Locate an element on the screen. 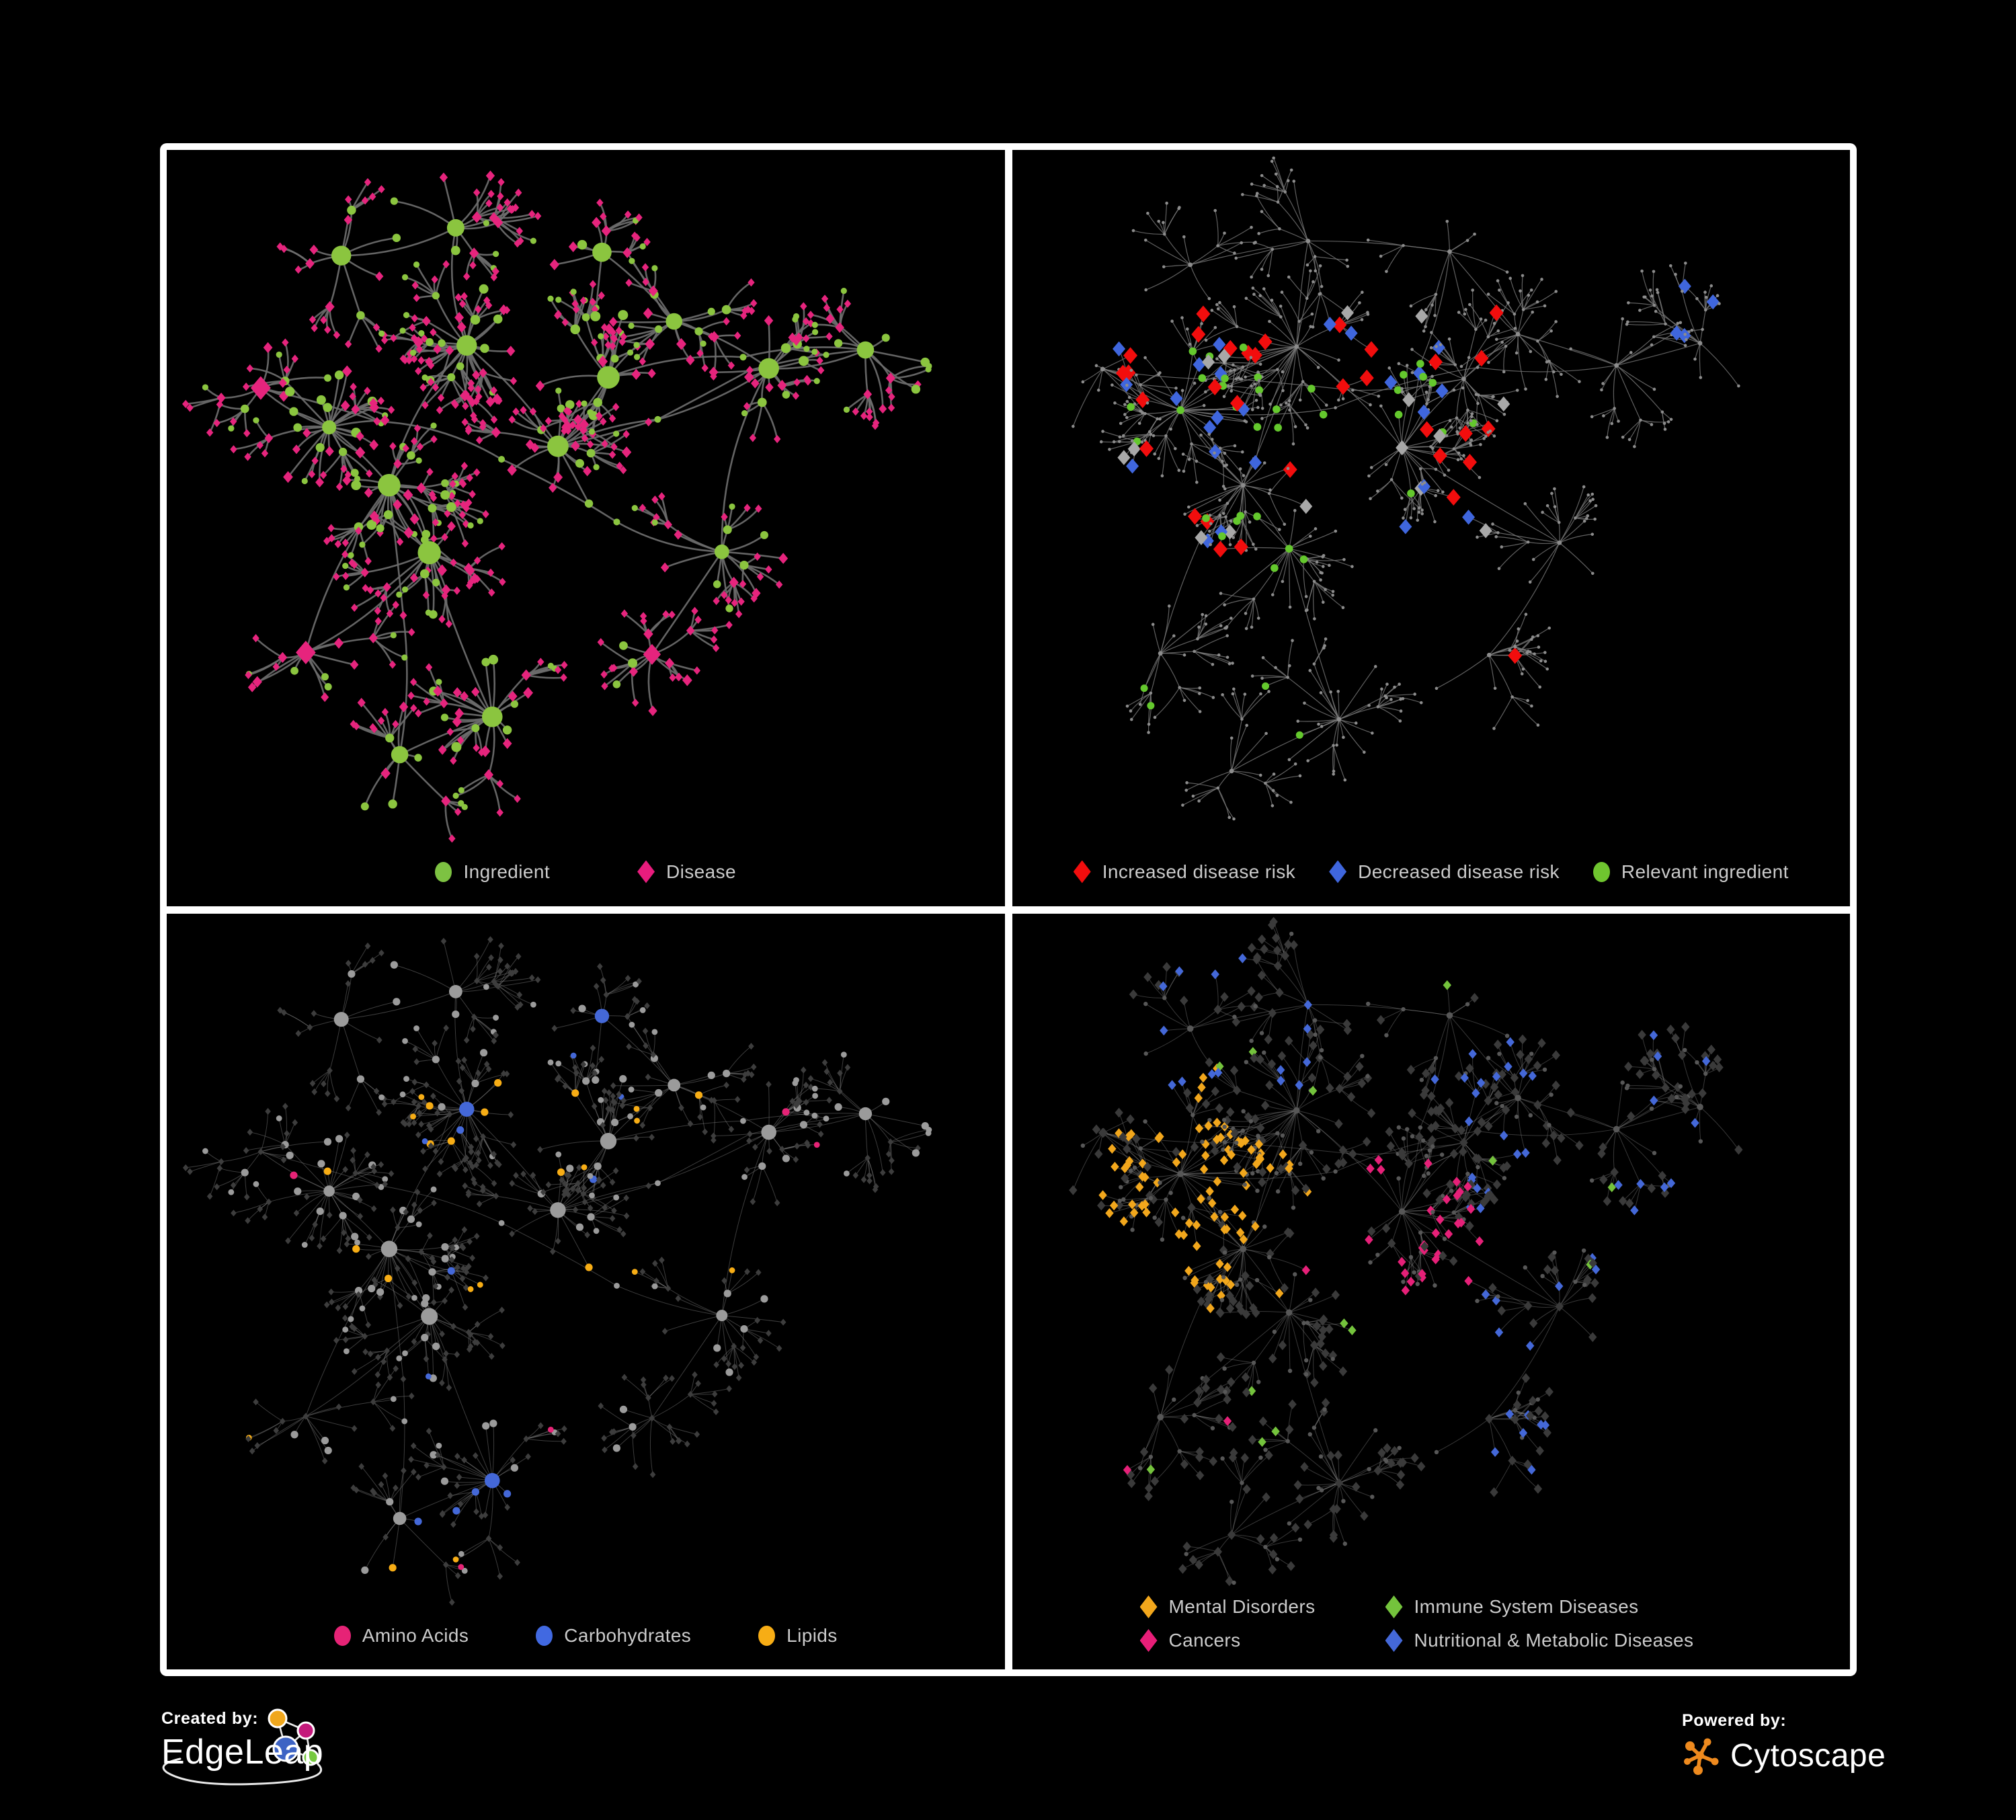 This screenshot has height=1820, width=2016. legend-item: Nutritional & Metabolic Diseases is located at coordinates (1539, 1640).